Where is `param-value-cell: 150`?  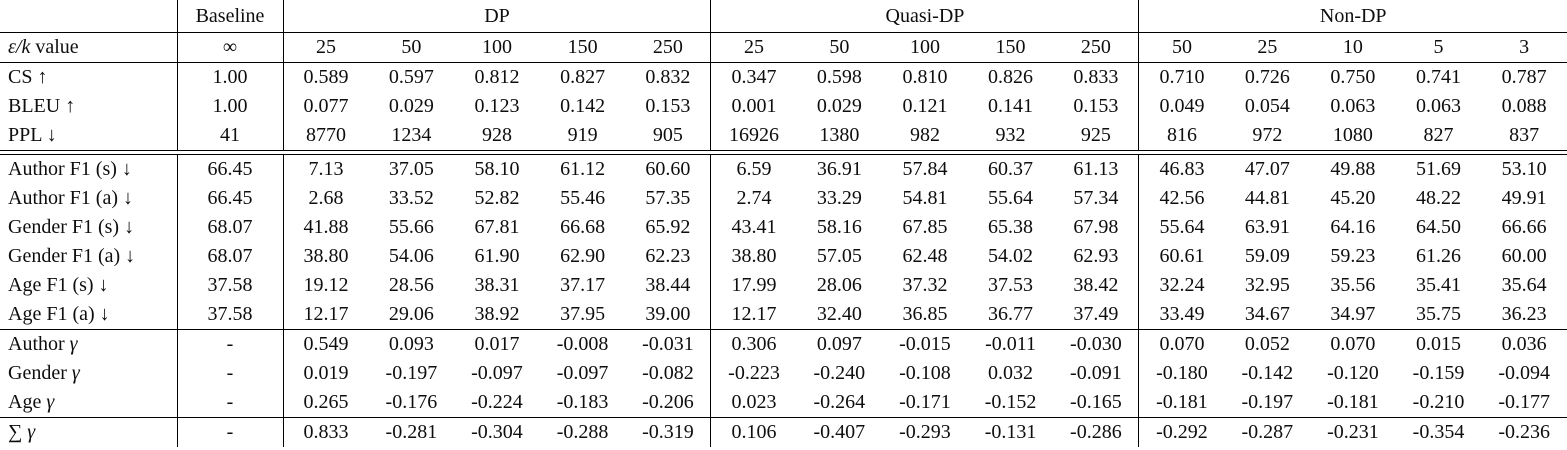 param-value-cell: 150 is located at coordinates (1010, 47).